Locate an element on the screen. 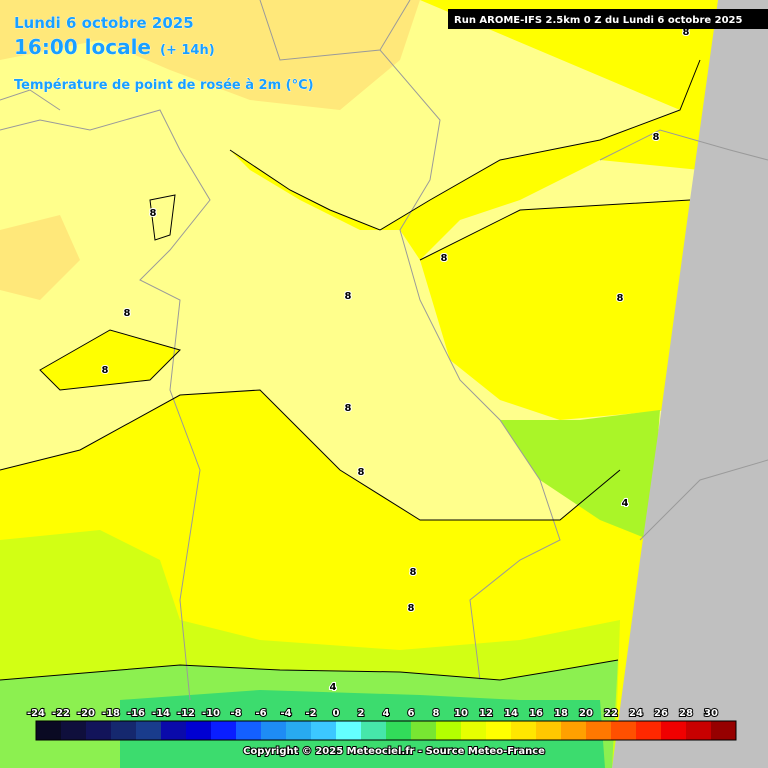 Image resolution: width=768 pixels, height=768 pixels. legend-label: 30 is located at coordinates (711, 713).